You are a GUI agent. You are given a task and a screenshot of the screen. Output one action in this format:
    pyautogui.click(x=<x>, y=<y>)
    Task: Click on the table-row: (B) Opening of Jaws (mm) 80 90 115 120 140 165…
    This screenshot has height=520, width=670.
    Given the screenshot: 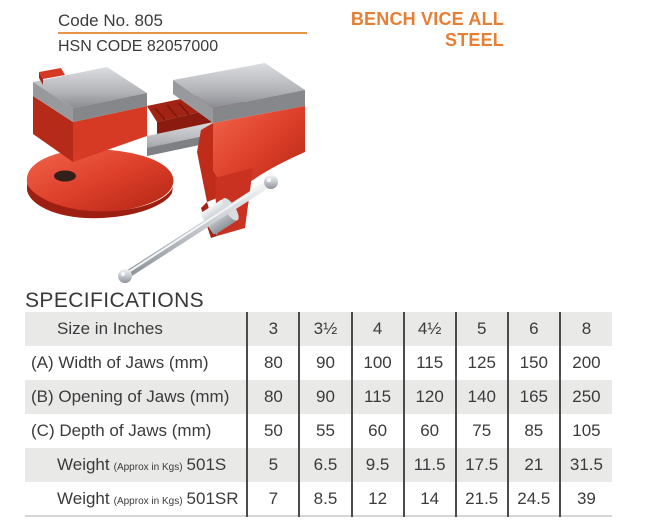 What is the action you would take?
    pyautogui.click(x=318, y=397)
    